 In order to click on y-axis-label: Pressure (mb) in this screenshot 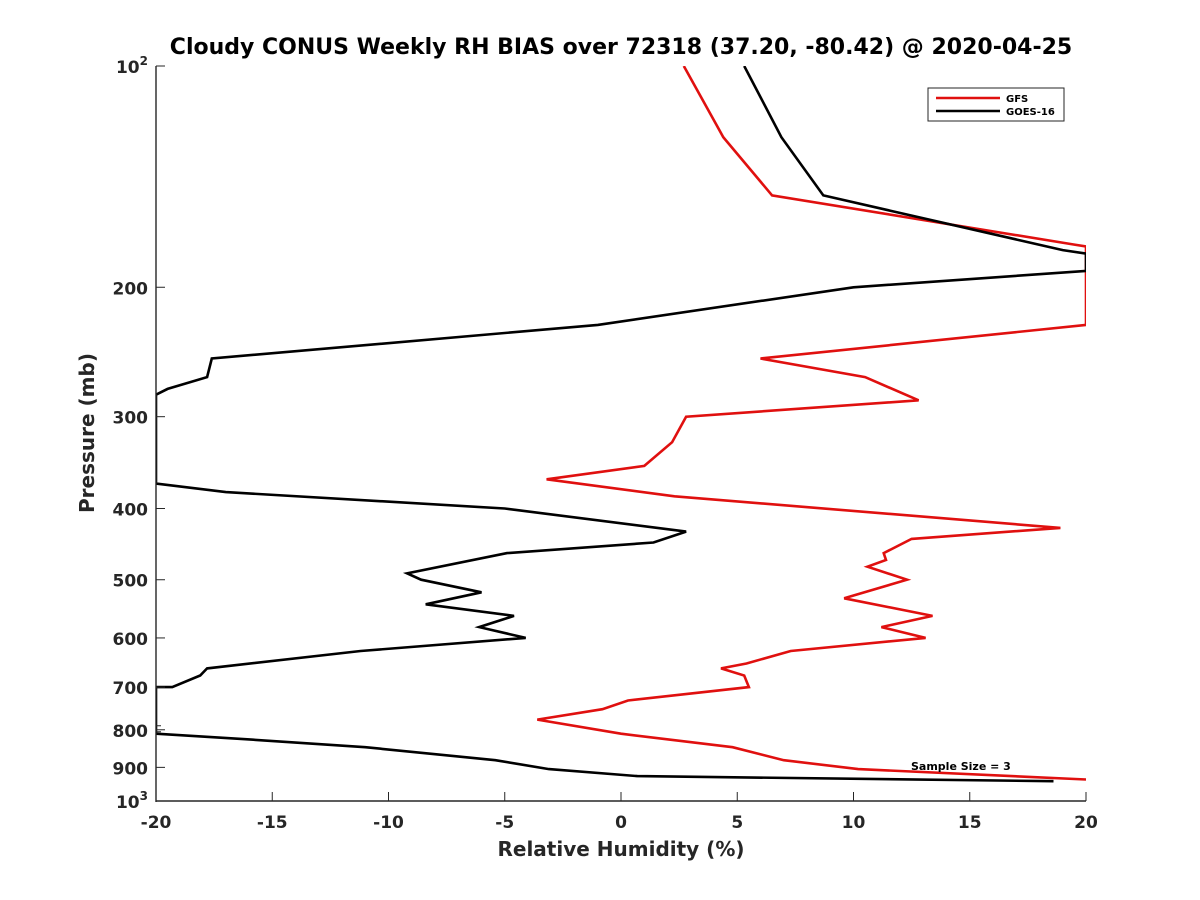, I will do `click(87, 433)`.